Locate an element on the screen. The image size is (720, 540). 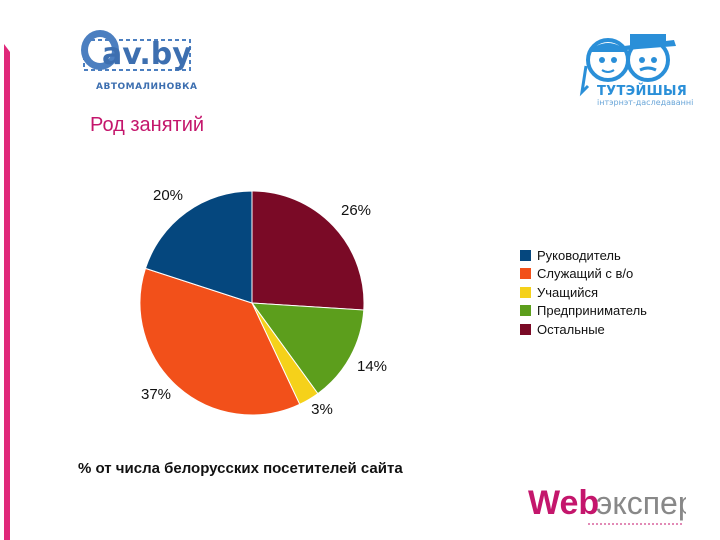
legend-label: Учащийся is located at coordinates (568, 292).